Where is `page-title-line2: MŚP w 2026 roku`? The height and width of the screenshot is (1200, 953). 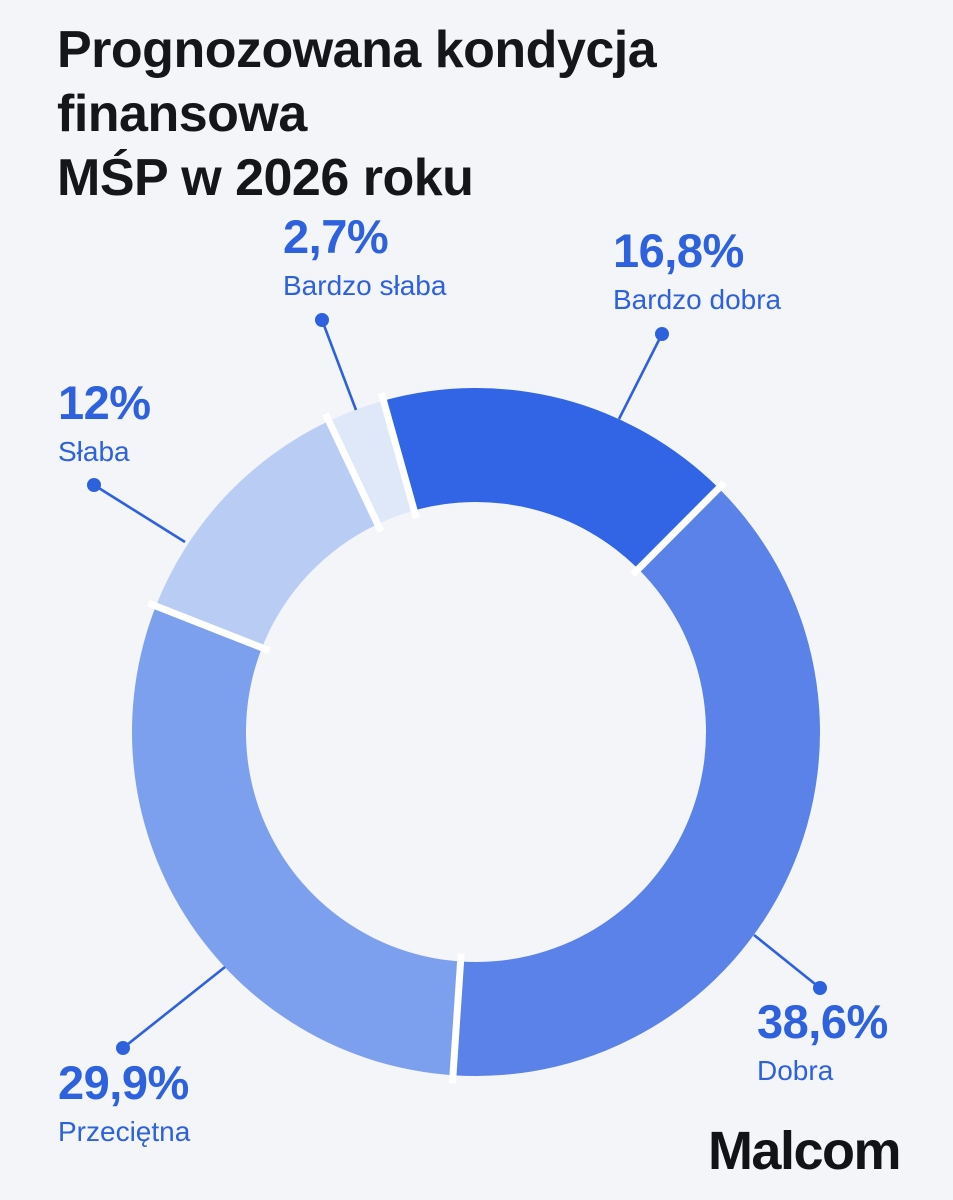
page-title-line2: MŚP w 2026 roku is located at coordinates (265, 178).